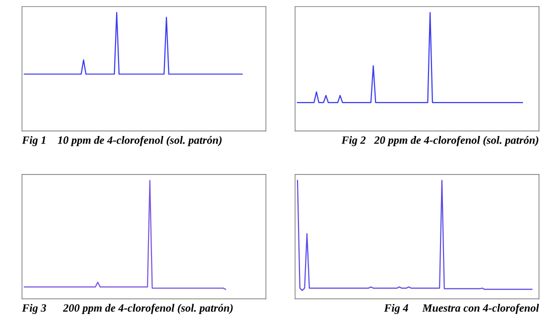  What do you see at coordinates (127, 309) in the screenshot?
I see `text: Fig 3 200 ppm de 4-clorofenol (sol. patrón)` at bounding box center [127, 309].